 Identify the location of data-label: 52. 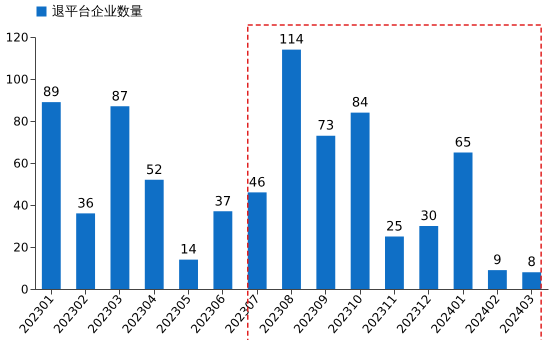
(154, 170).